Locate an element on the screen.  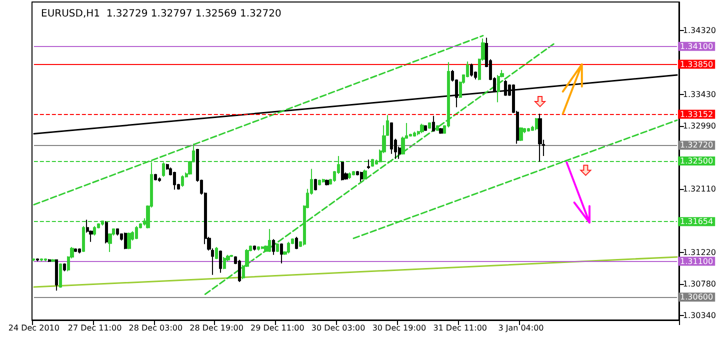
y-tick-label: 1.34320 is located at coordinates (699, 31).